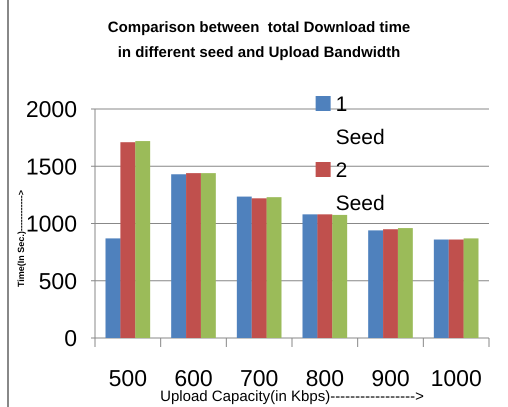  Describe the element at coordinates (325, 378) in the screenshot. I see `x-tick-label: 800` at that location.